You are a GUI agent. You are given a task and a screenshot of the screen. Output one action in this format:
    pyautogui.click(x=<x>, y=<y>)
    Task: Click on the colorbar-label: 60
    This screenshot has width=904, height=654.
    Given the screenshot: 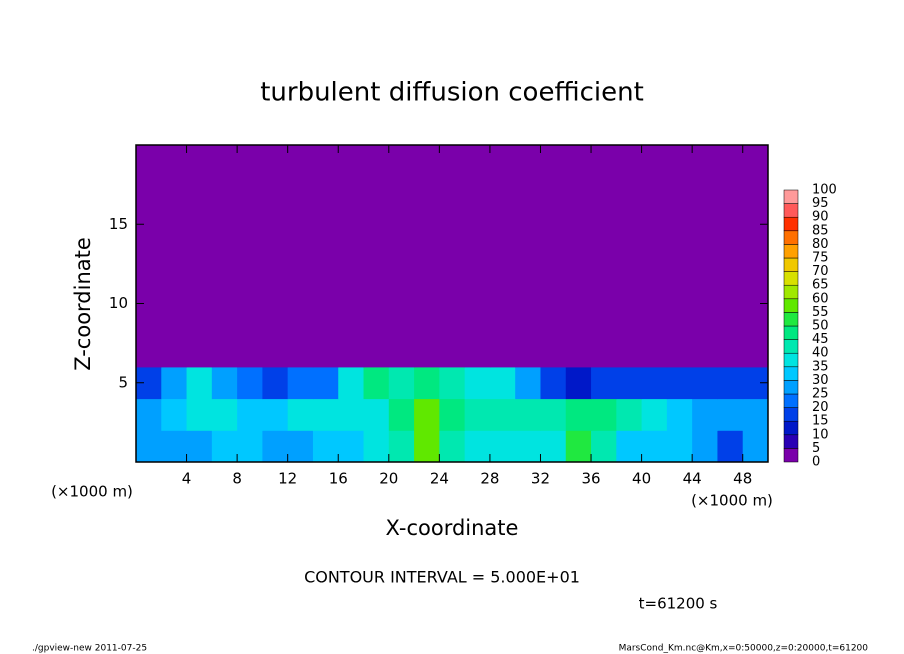 What is the action you would take?
    pyautogui.click(x=820, y=298)
    